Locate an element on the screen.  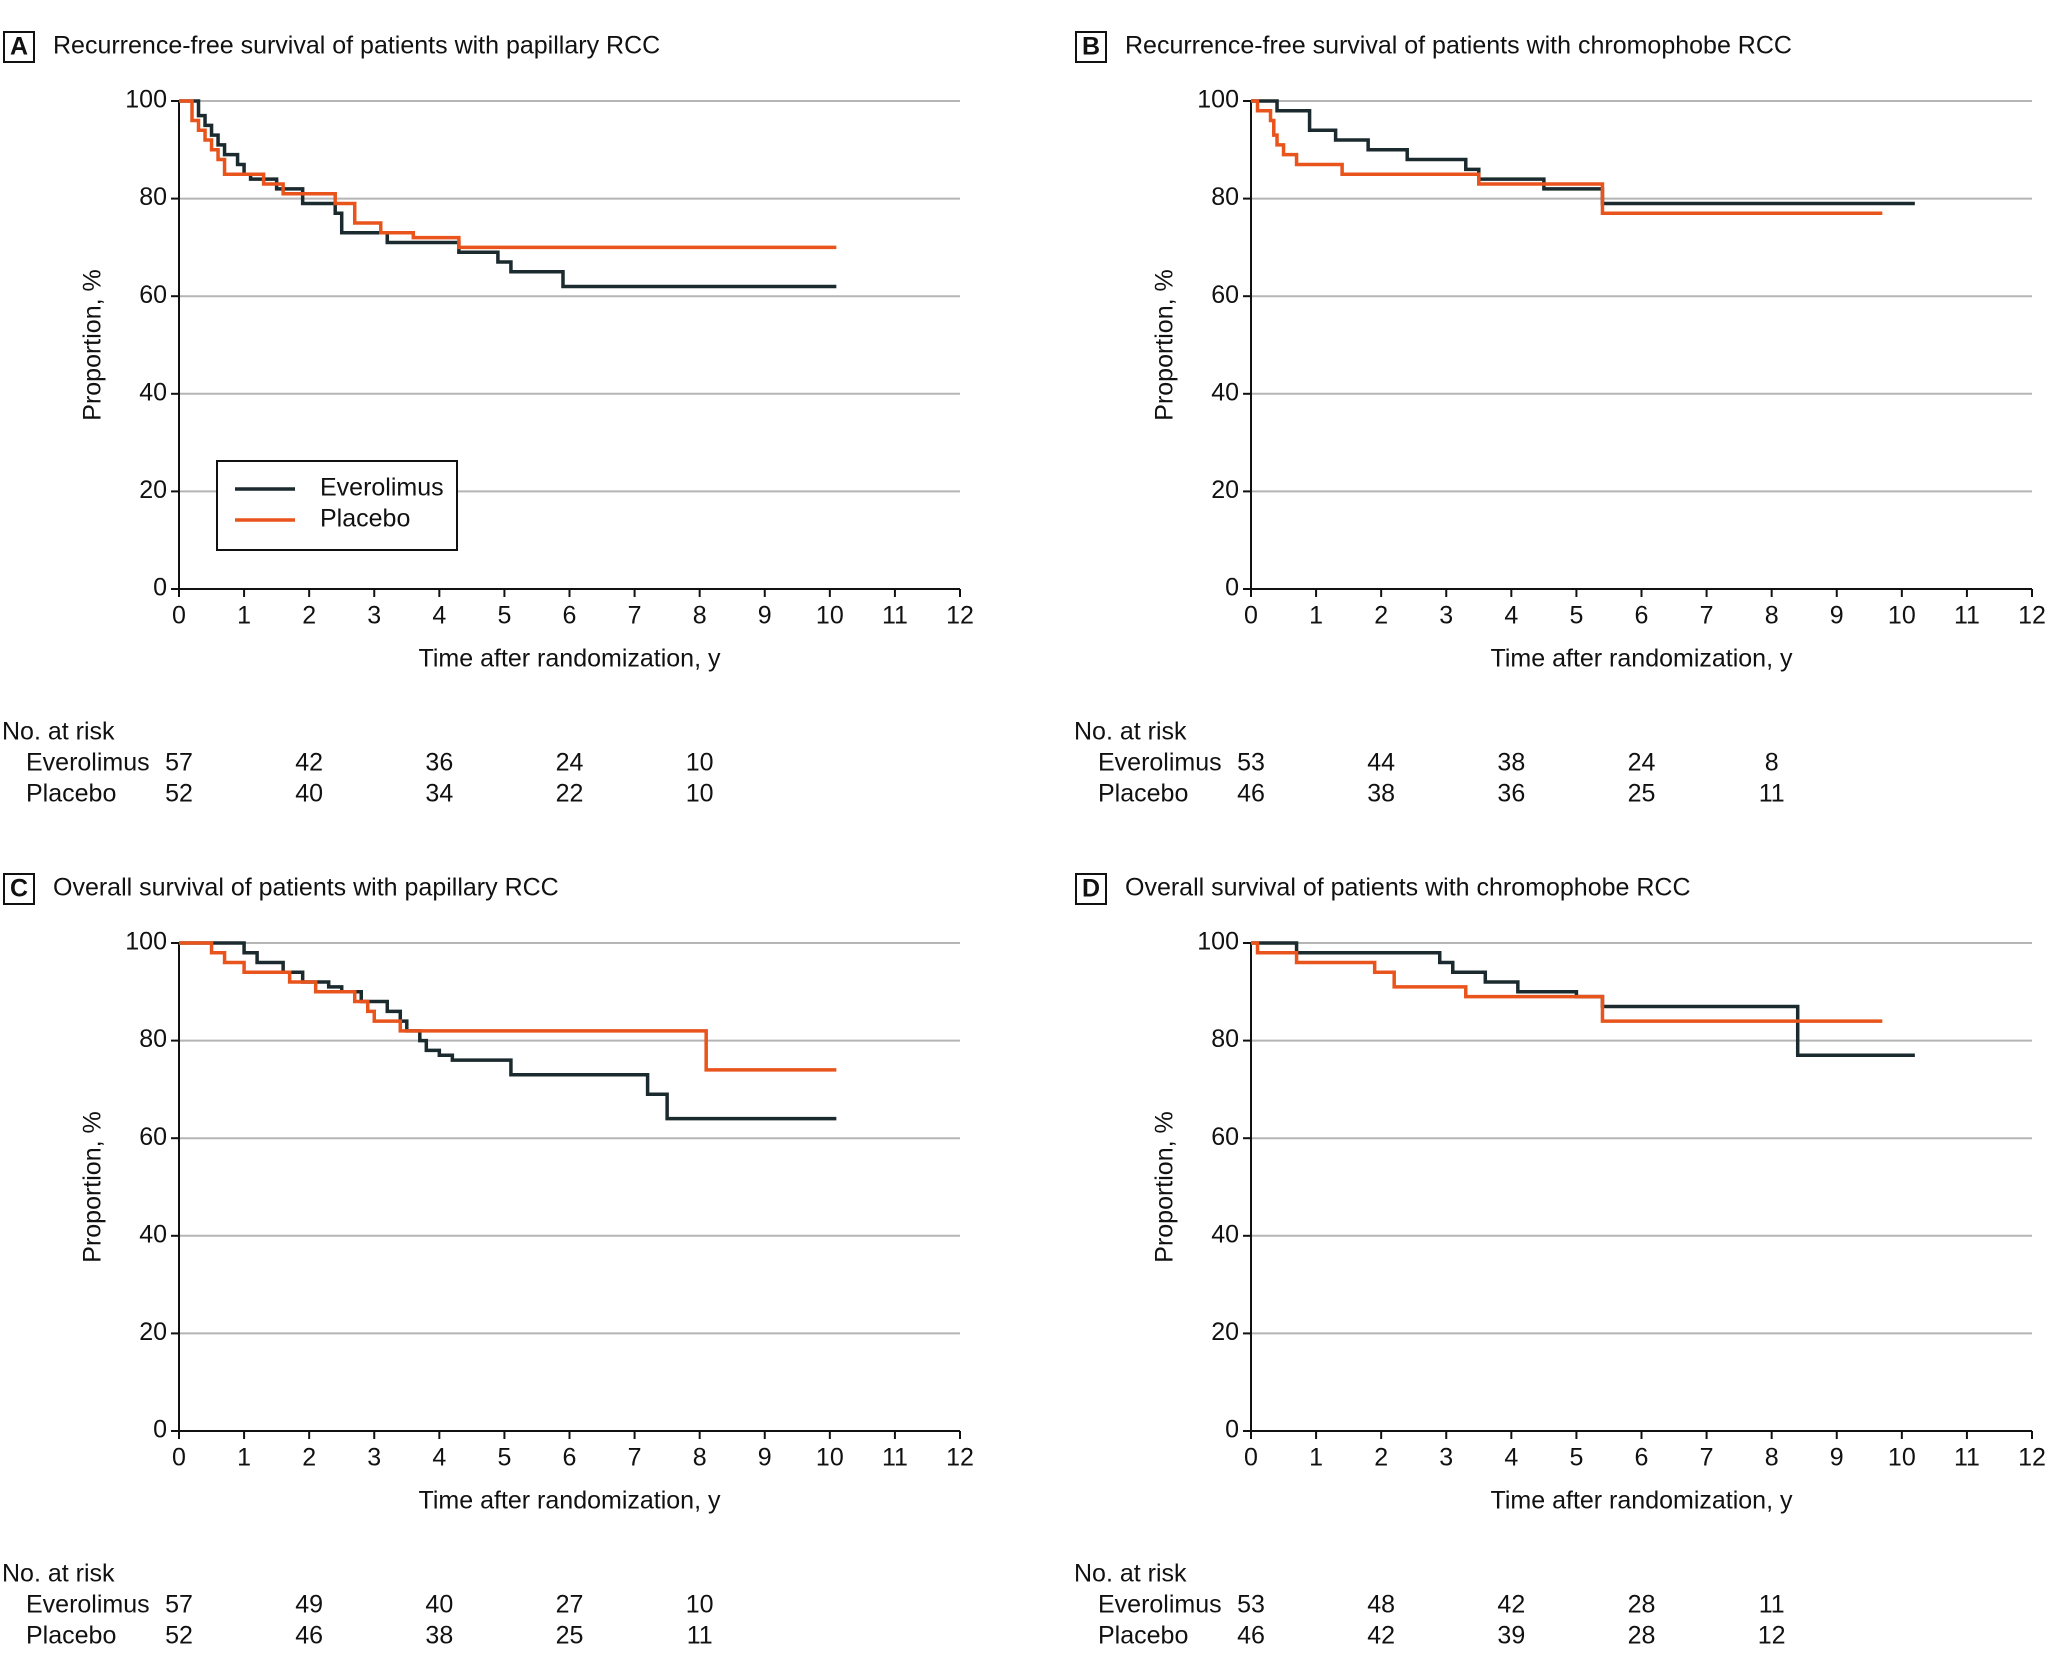
panel-label: C is located at coordinates (19, 889).